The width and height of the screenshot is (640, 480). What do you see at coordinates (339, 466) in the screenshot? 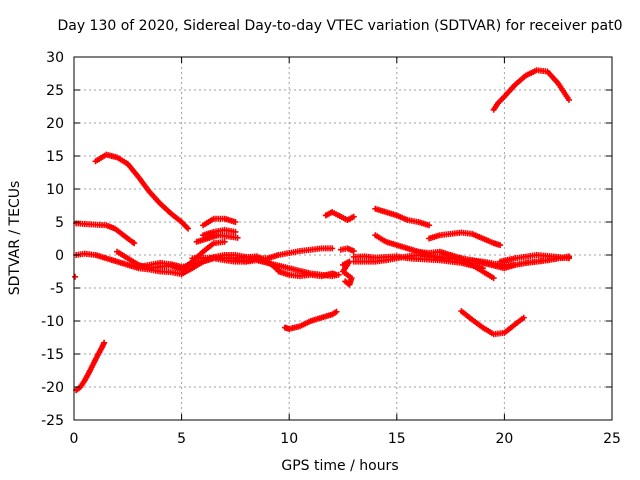
I see `x-axis-label: GPS time / hours` at bounding box center [339, 466].